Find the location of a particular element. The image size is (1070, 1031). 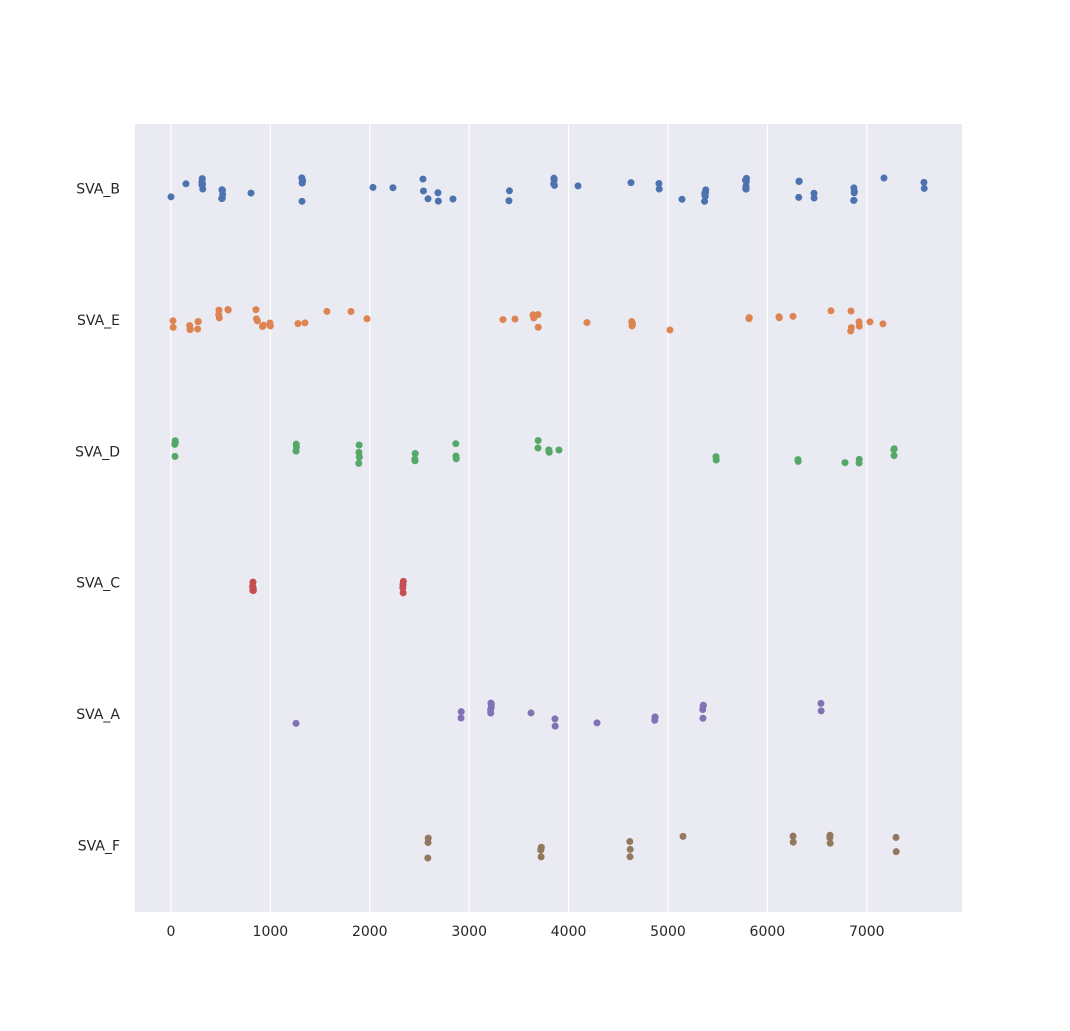

y-tick-label: SVA_A is located at coordinates (98, 715).